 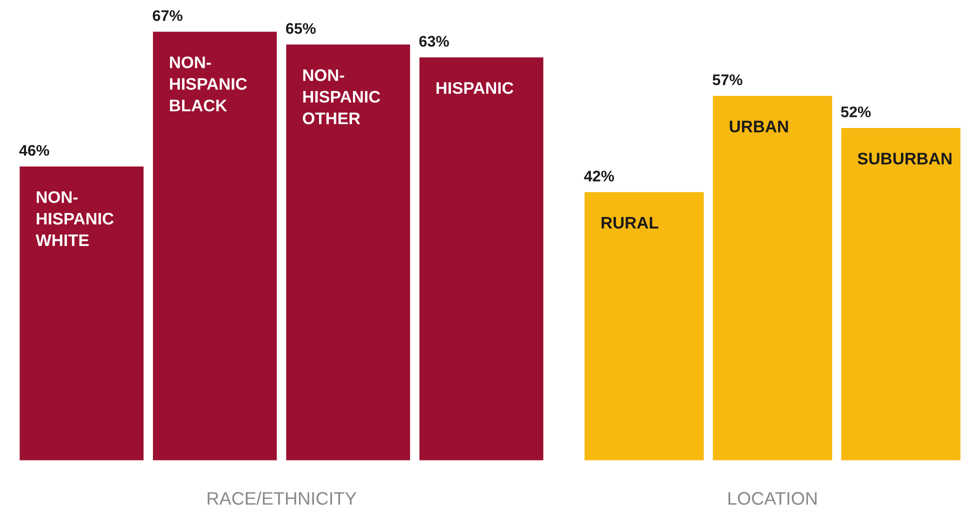 I want to click on x-tick-label: RURAL, so click(x=630, y=223).